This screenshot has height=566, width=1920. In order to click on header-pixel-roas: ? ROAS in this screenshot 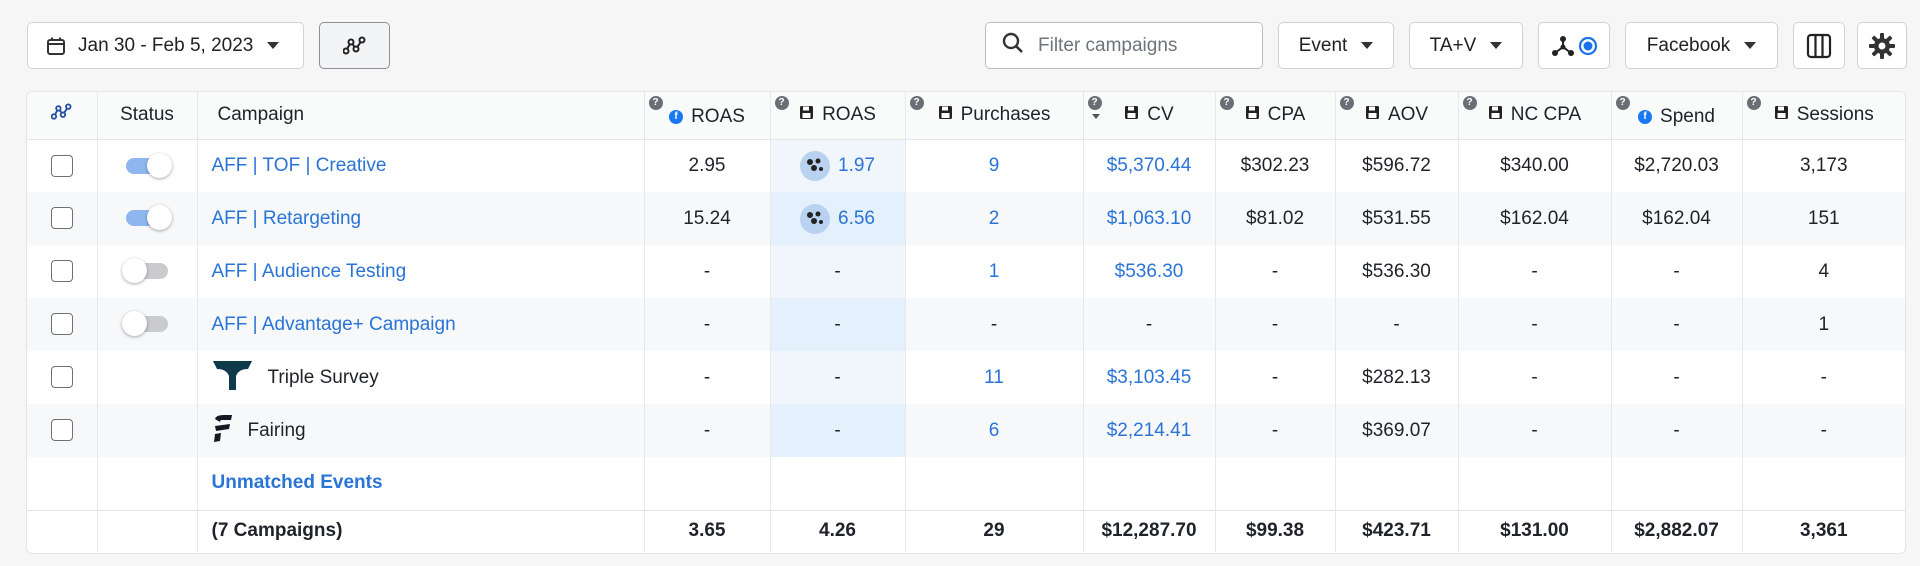, I will do `click(838, 116)`.